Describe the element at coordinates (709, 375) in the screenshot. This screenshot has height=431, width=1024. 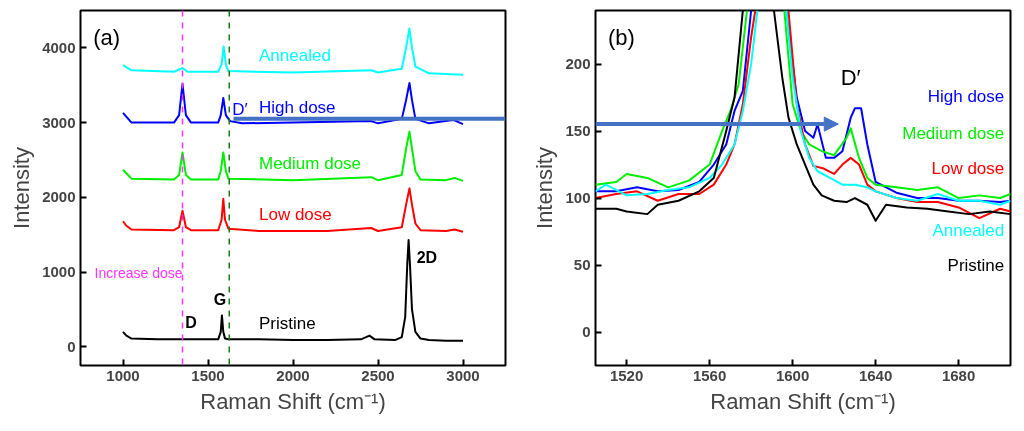
I see `x-tick-label: 1560` at that location.